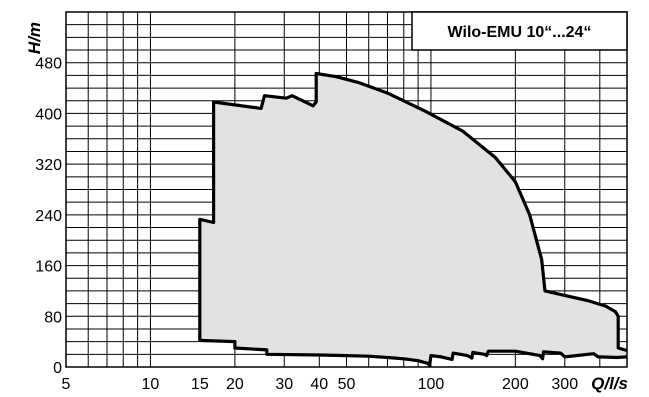 The height and width of the screenshot is (397, 649). What do you see at coordinates (48, 165) in the screenshot?
I see `y-tick-label: 320` at bounding box center [48, 165].